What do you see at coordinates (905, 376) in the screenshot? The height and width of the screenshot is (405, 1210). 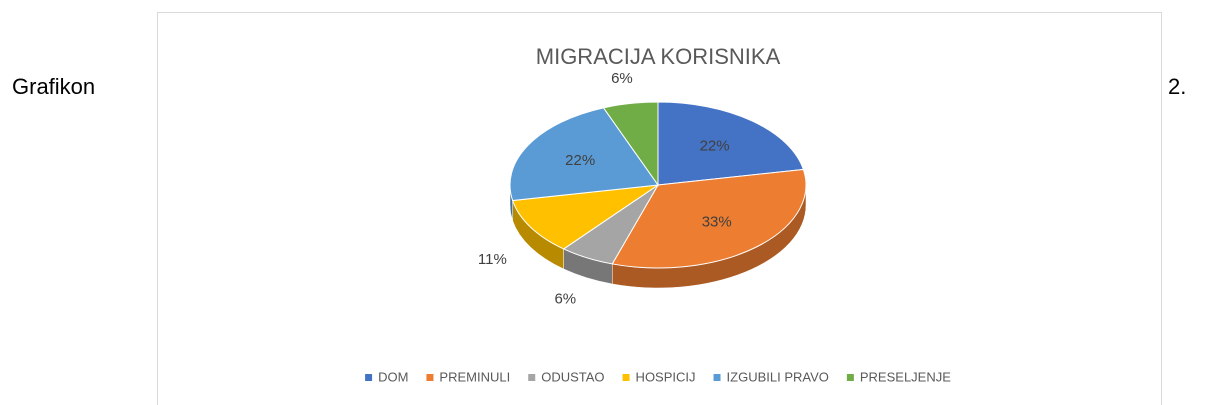 I see `legend-label: PRESELJENJE` at bounding box center [905, 376].